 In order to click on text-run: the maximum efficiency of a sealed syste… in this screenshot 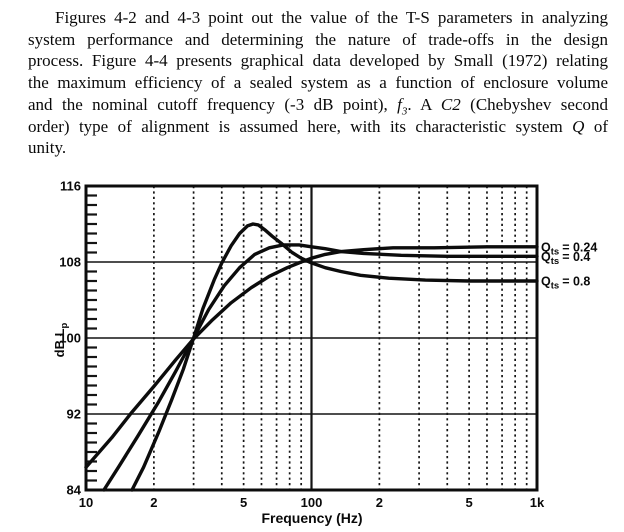, I will do `click(318, 83)`.